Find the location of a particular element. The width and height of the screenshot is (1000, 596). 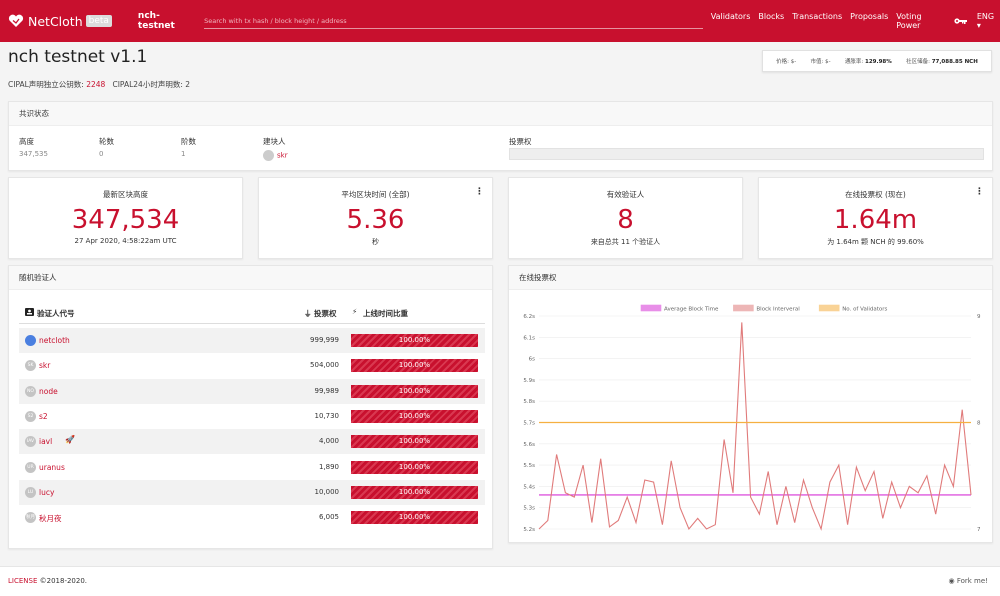

validator-name-link: 秋月夜 is located at coordinates (50, 519).